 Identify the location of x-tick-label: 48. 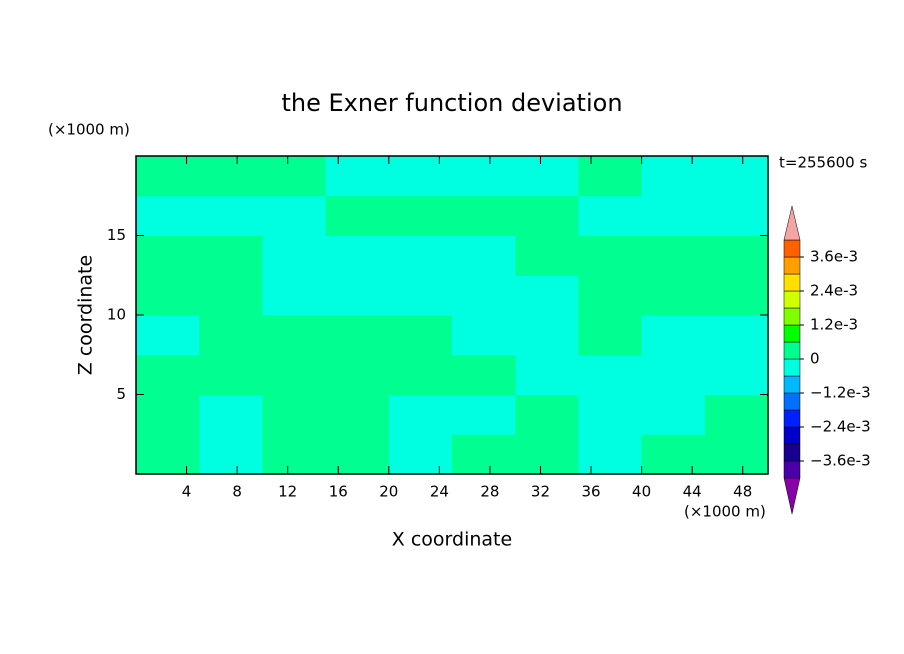
(742, 492).